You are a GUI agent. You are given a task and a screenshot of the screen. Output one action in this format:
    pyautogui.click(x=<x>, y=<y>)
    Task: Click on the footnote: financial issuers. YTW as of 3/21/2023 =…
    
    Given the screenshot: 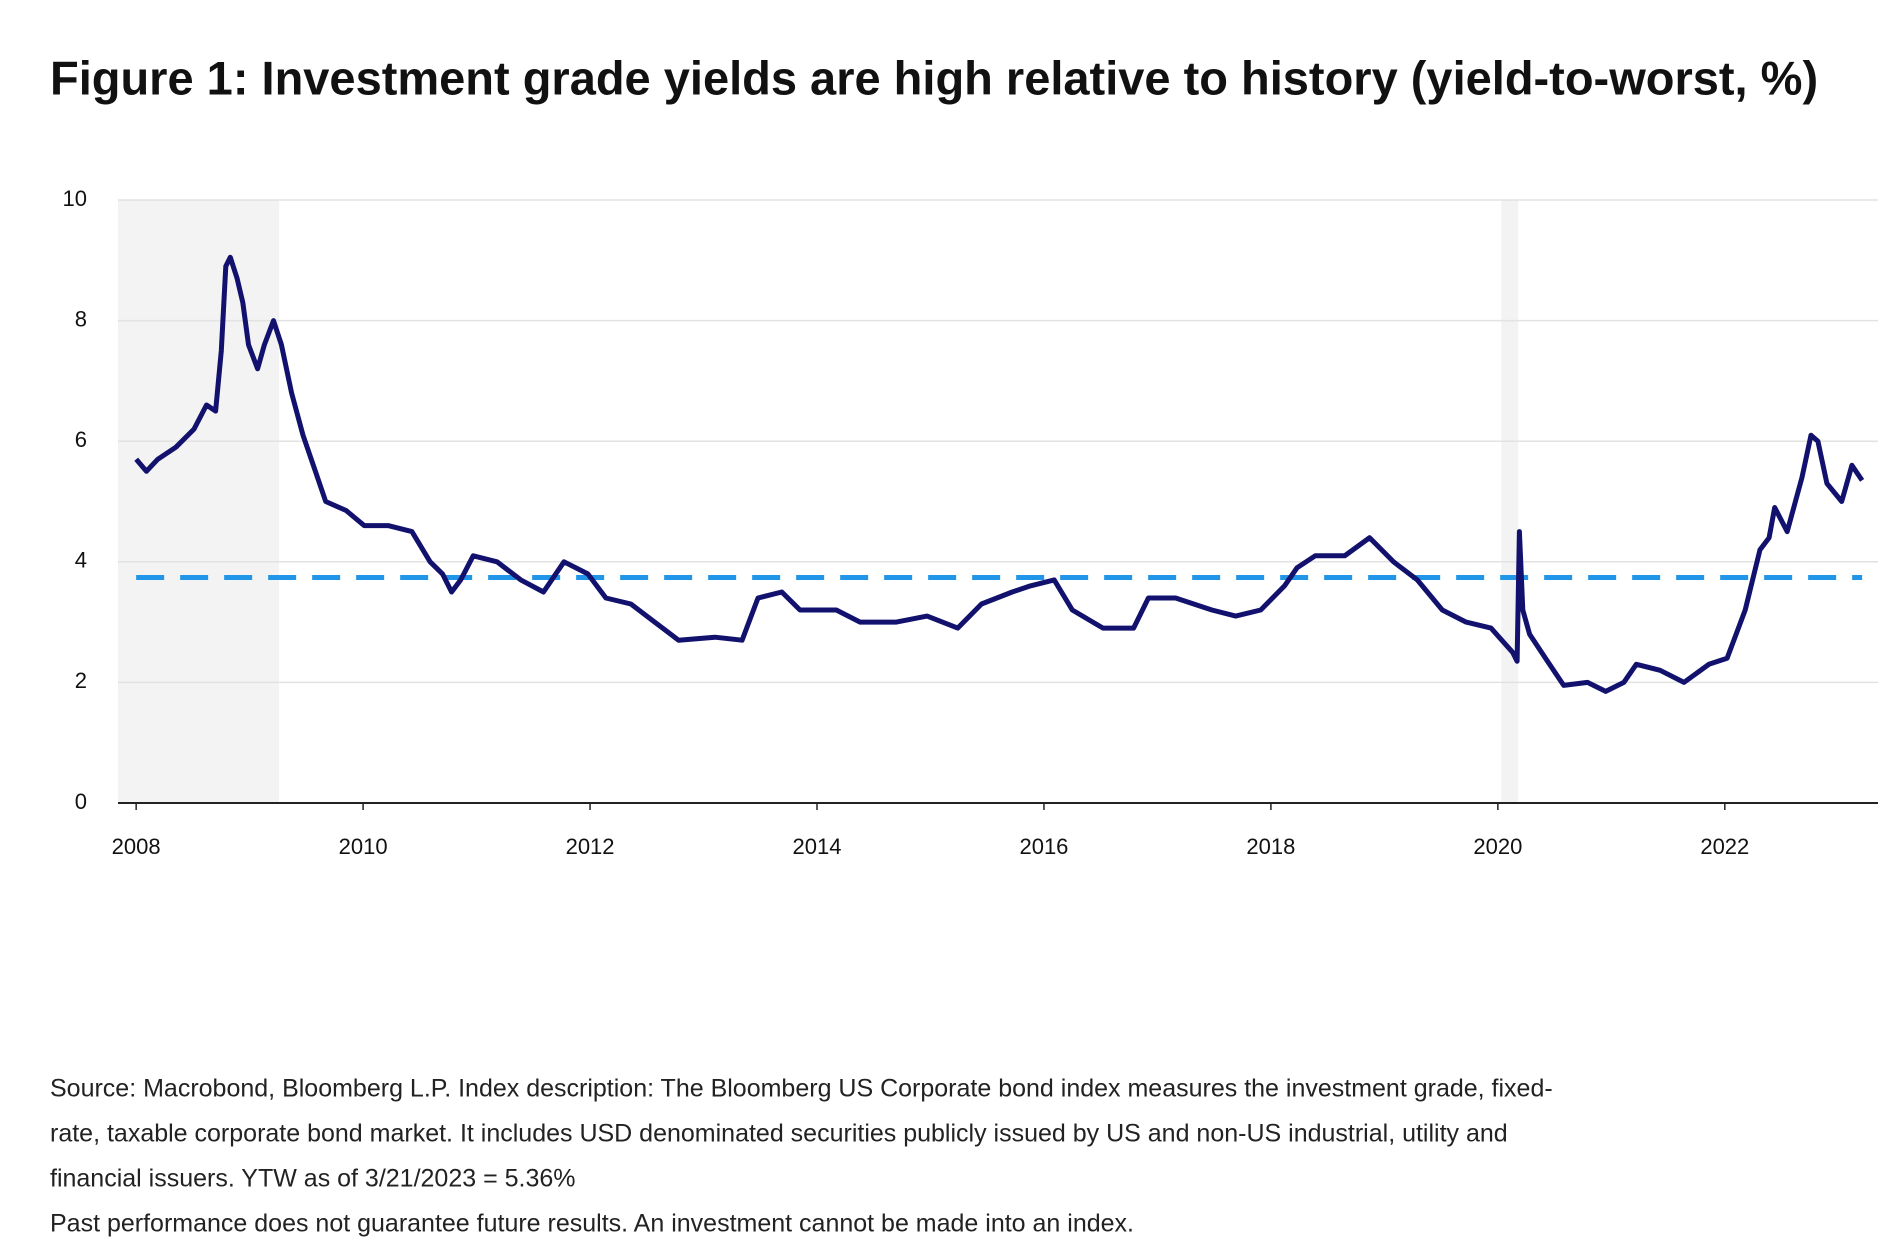 What is the action you would take?
    pyautogui.click(x=313, y=1179)
    